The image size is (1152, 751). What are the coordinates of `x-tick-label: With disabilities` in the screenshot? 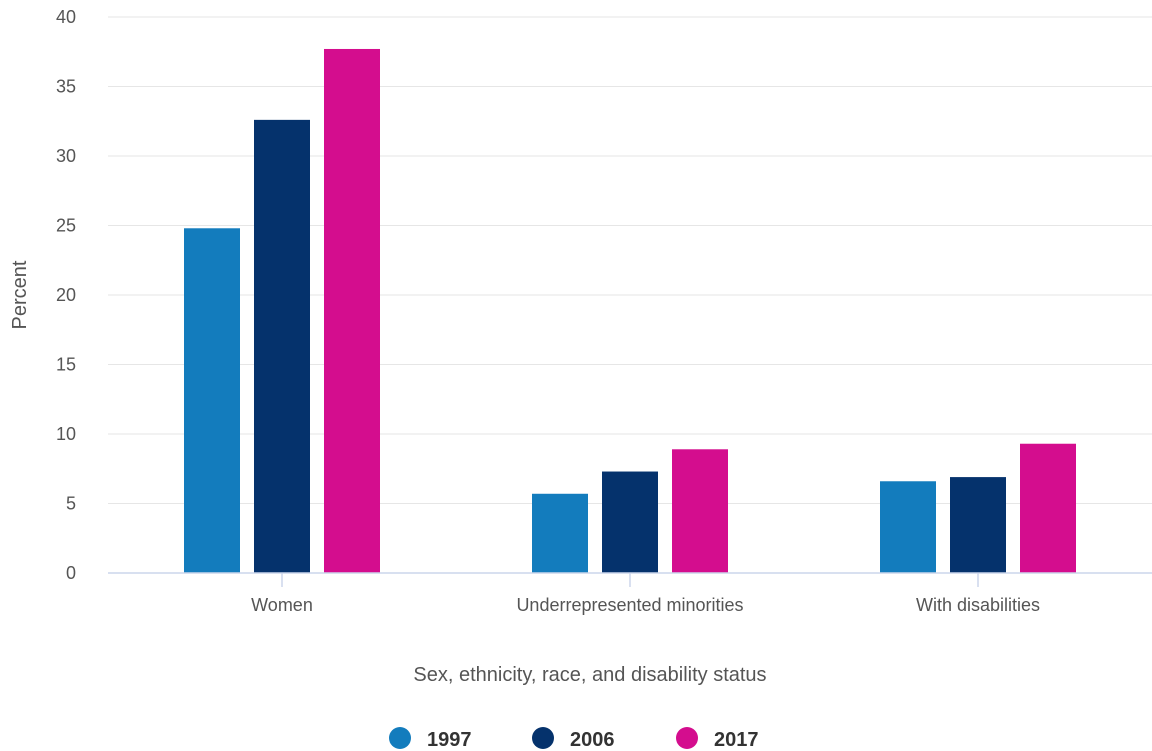 It's located at (978, 605).